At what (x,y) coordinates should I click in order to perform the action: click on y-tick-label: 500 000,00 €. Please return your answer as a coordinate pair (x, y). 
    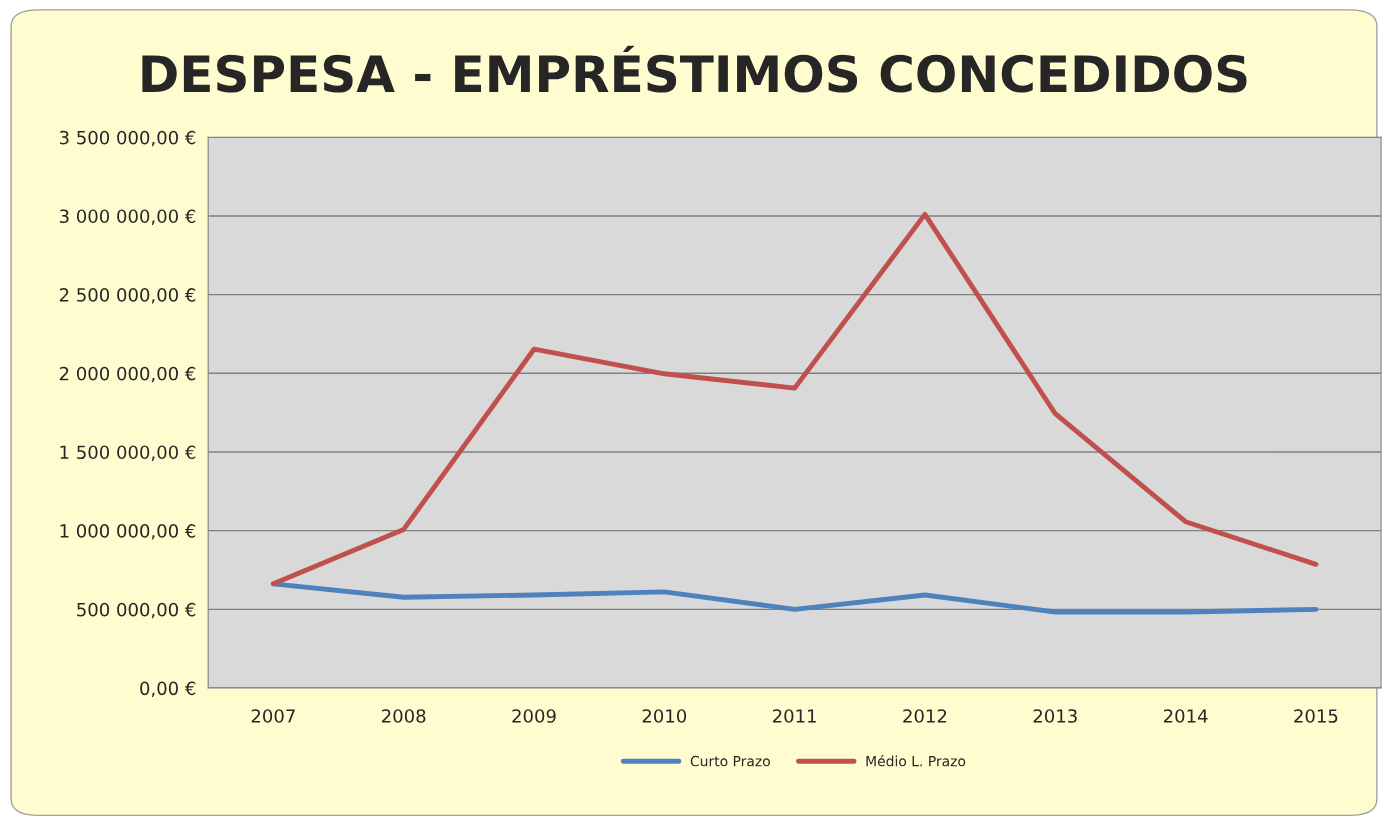
    Looking at the image, I should click on (136, 610).